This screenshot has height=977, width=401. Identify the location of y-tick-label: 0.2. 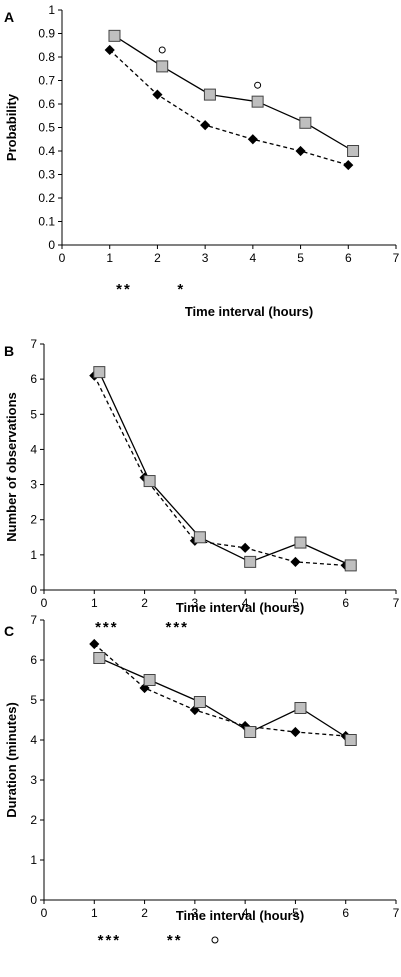
(46, 198).